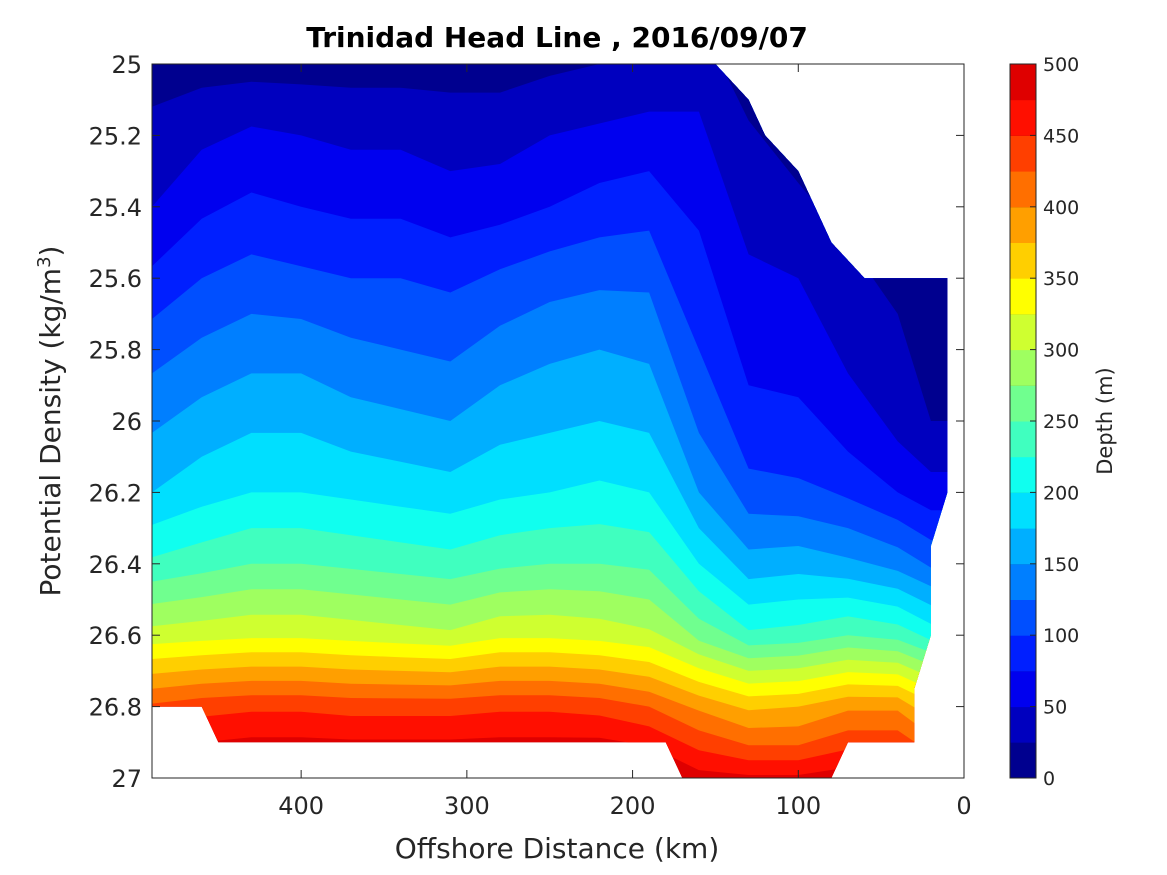 The image size is (1167, 875). I want to click on y-tick-label: 26.6, so click(115, 636).